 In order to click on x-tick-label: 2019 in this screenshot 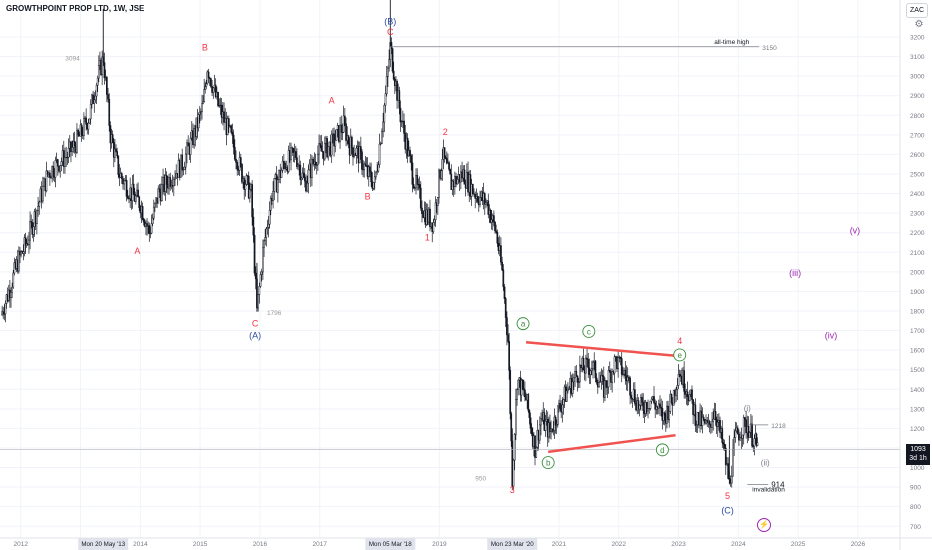, I will do `click(439, 544)`.